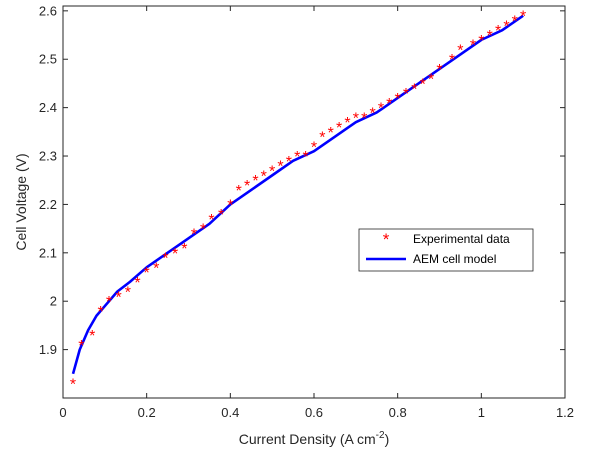 The image size is (594, 455). Describe the element at coordinates (48, 156) in the screenshot. I see `y-tick-label: 2.3` at that location.